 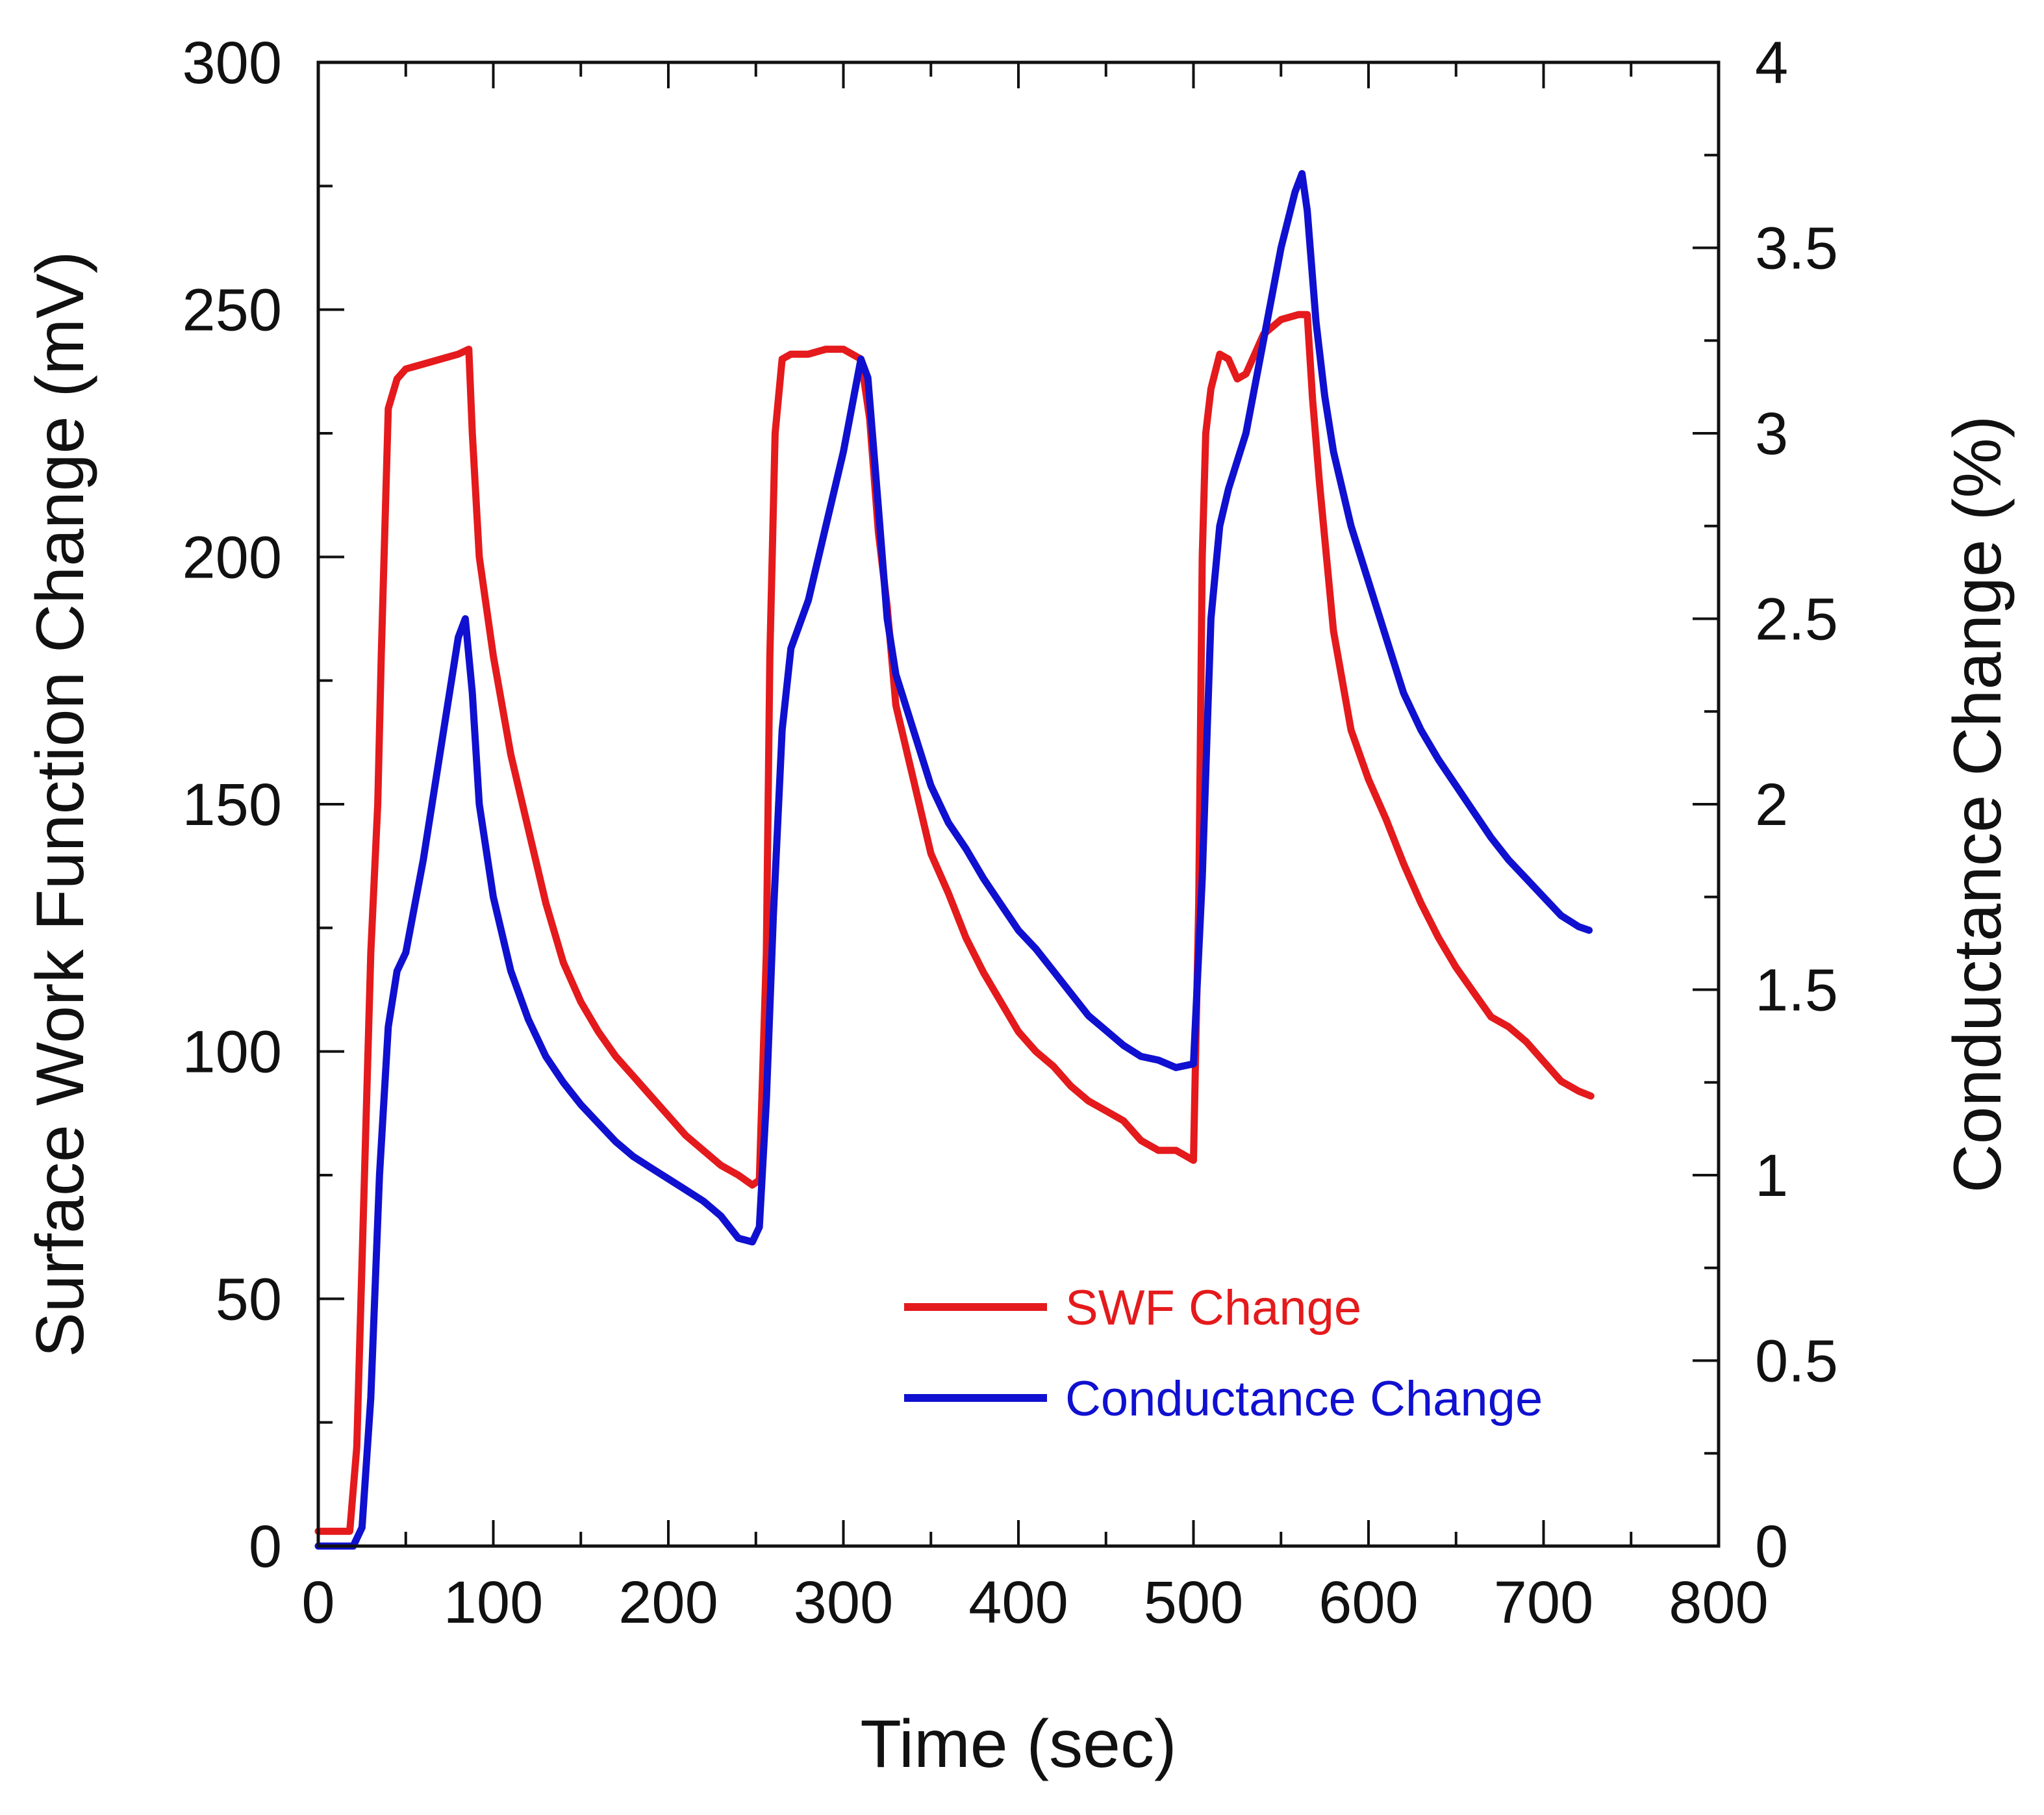 I want to click on y-left-tick-label: 150, so click(x=233, y=805).